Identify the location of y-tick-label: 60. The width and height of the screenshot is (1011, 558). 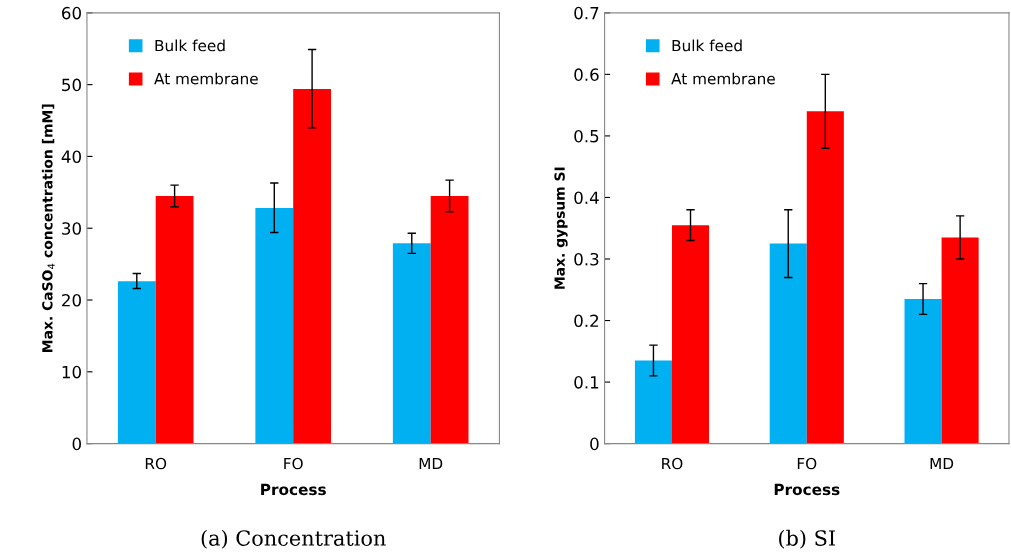
(71, 13).